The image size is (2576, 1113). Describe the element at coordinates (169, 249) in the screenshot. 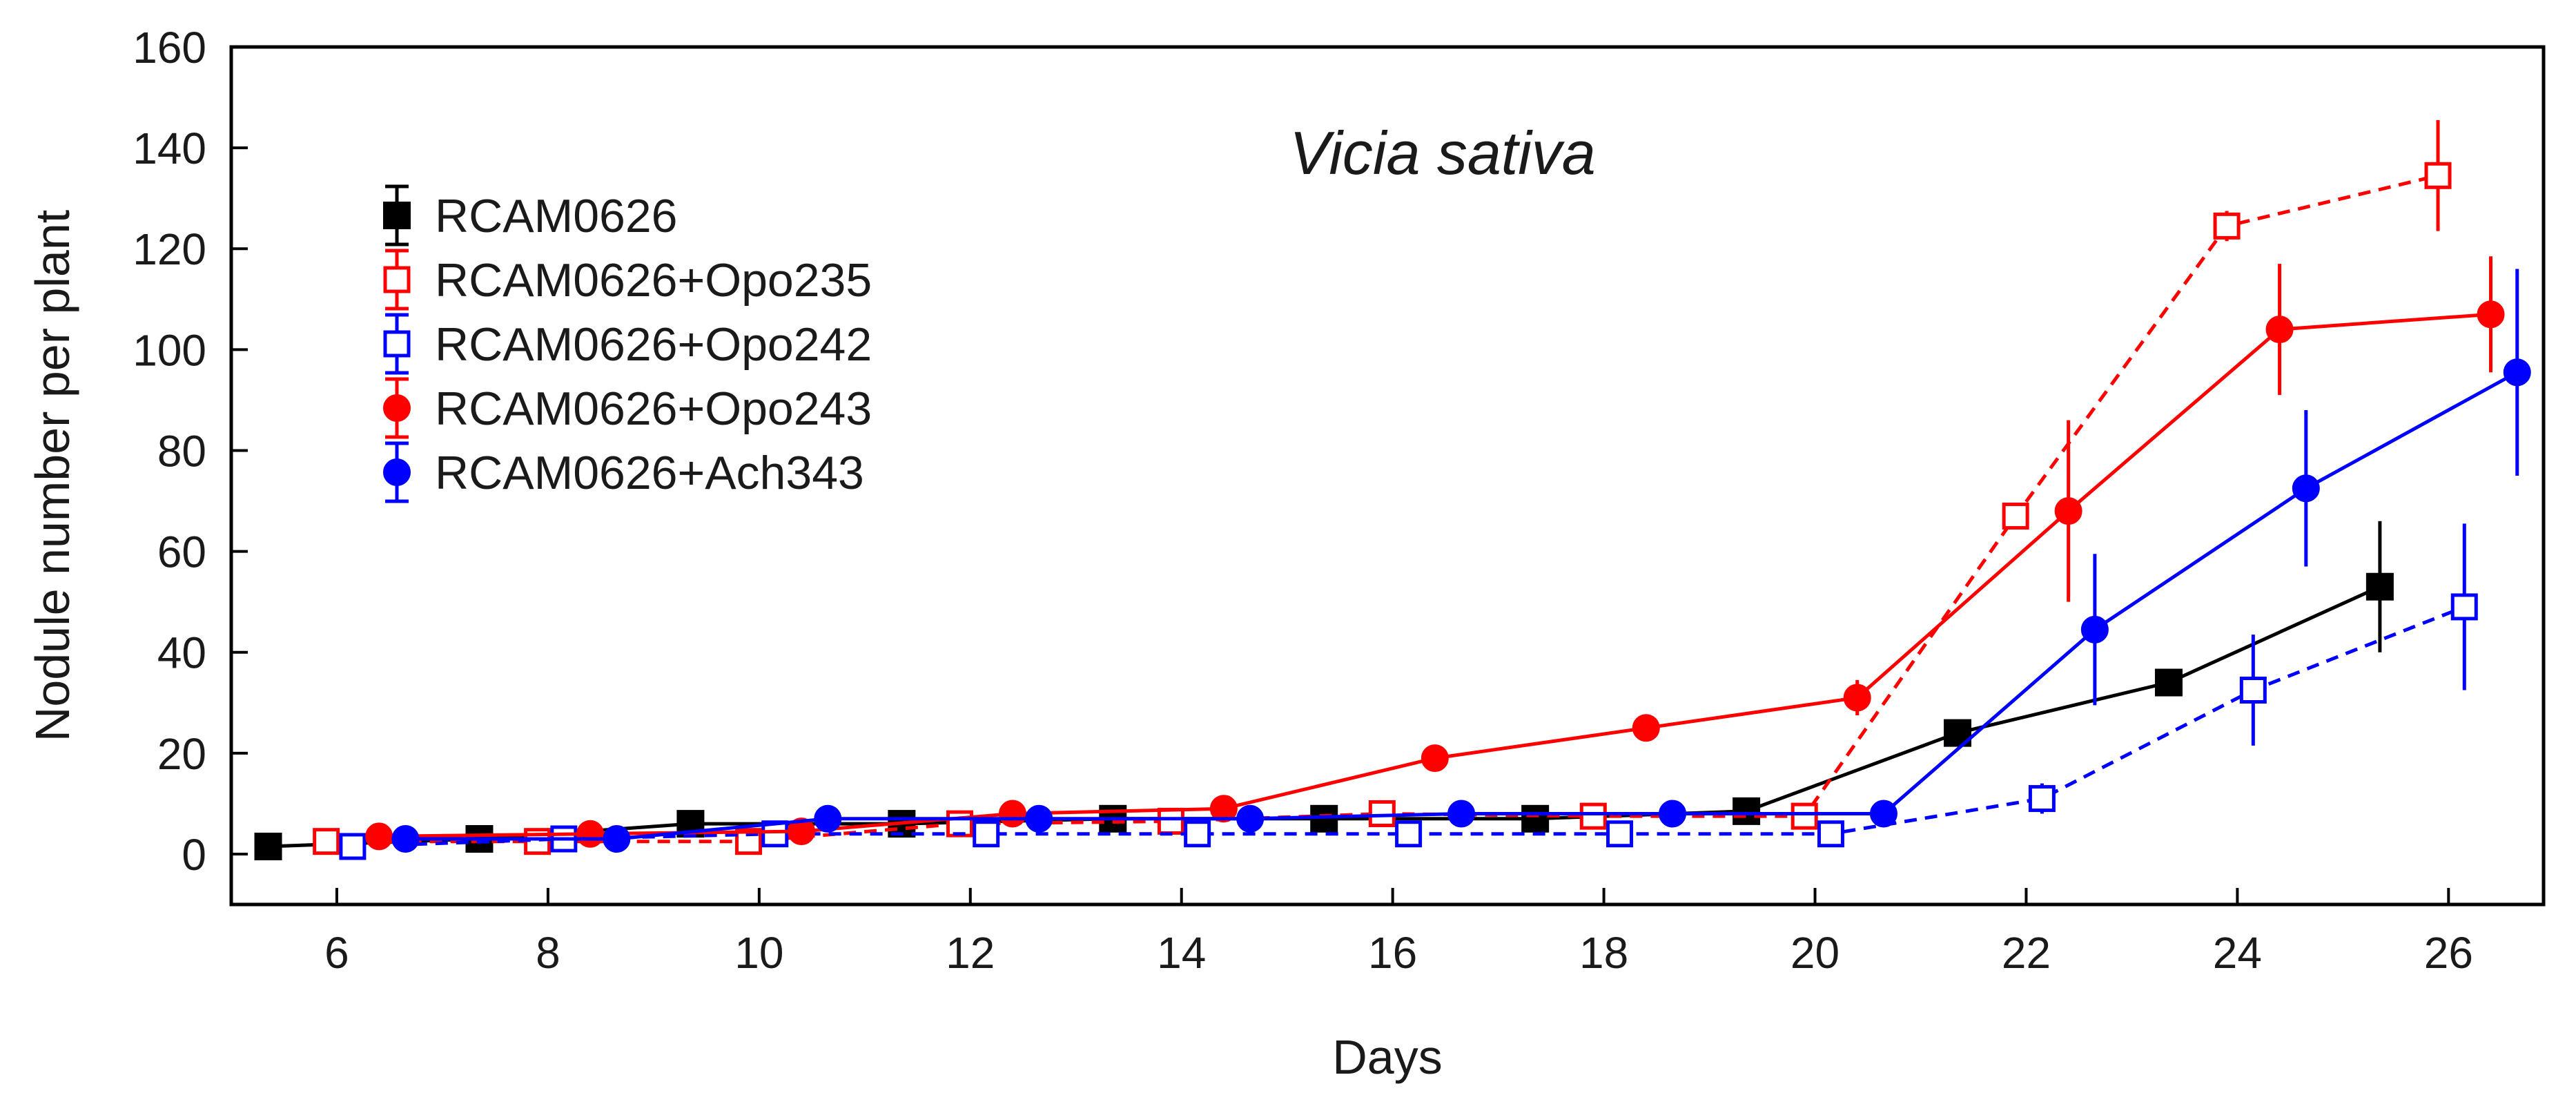

I see `y-tick-label: 120` at that location.